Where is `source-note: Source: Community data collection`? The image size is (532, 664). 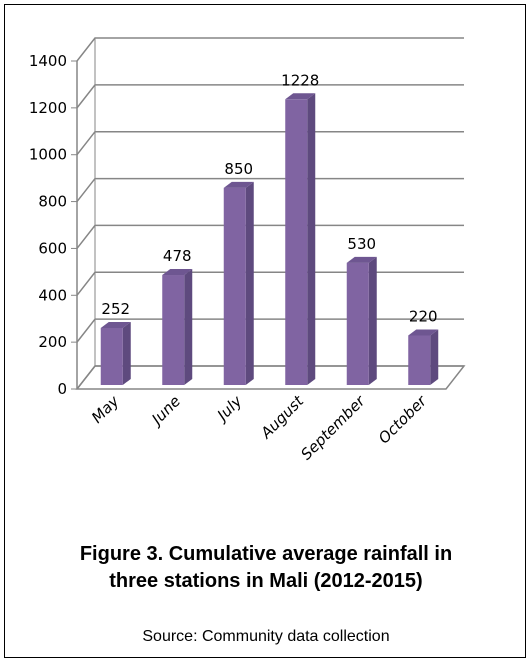
source-note: Source: Community data collection is located at coordinates (266, 636).